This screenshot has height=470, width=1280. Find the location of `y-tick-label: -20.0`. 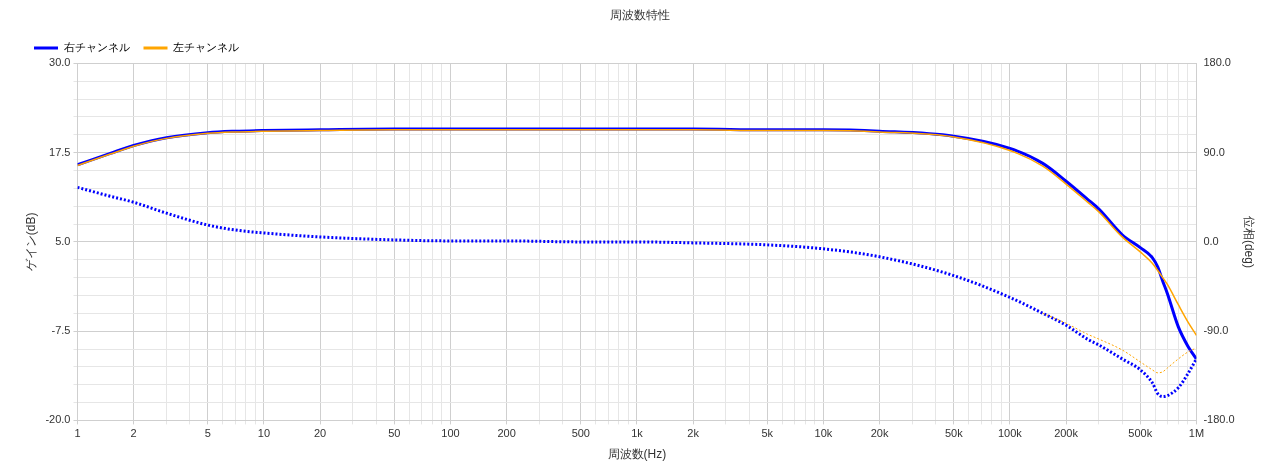

y-tick-label: -20.0 is located at coordinates (58, 419).